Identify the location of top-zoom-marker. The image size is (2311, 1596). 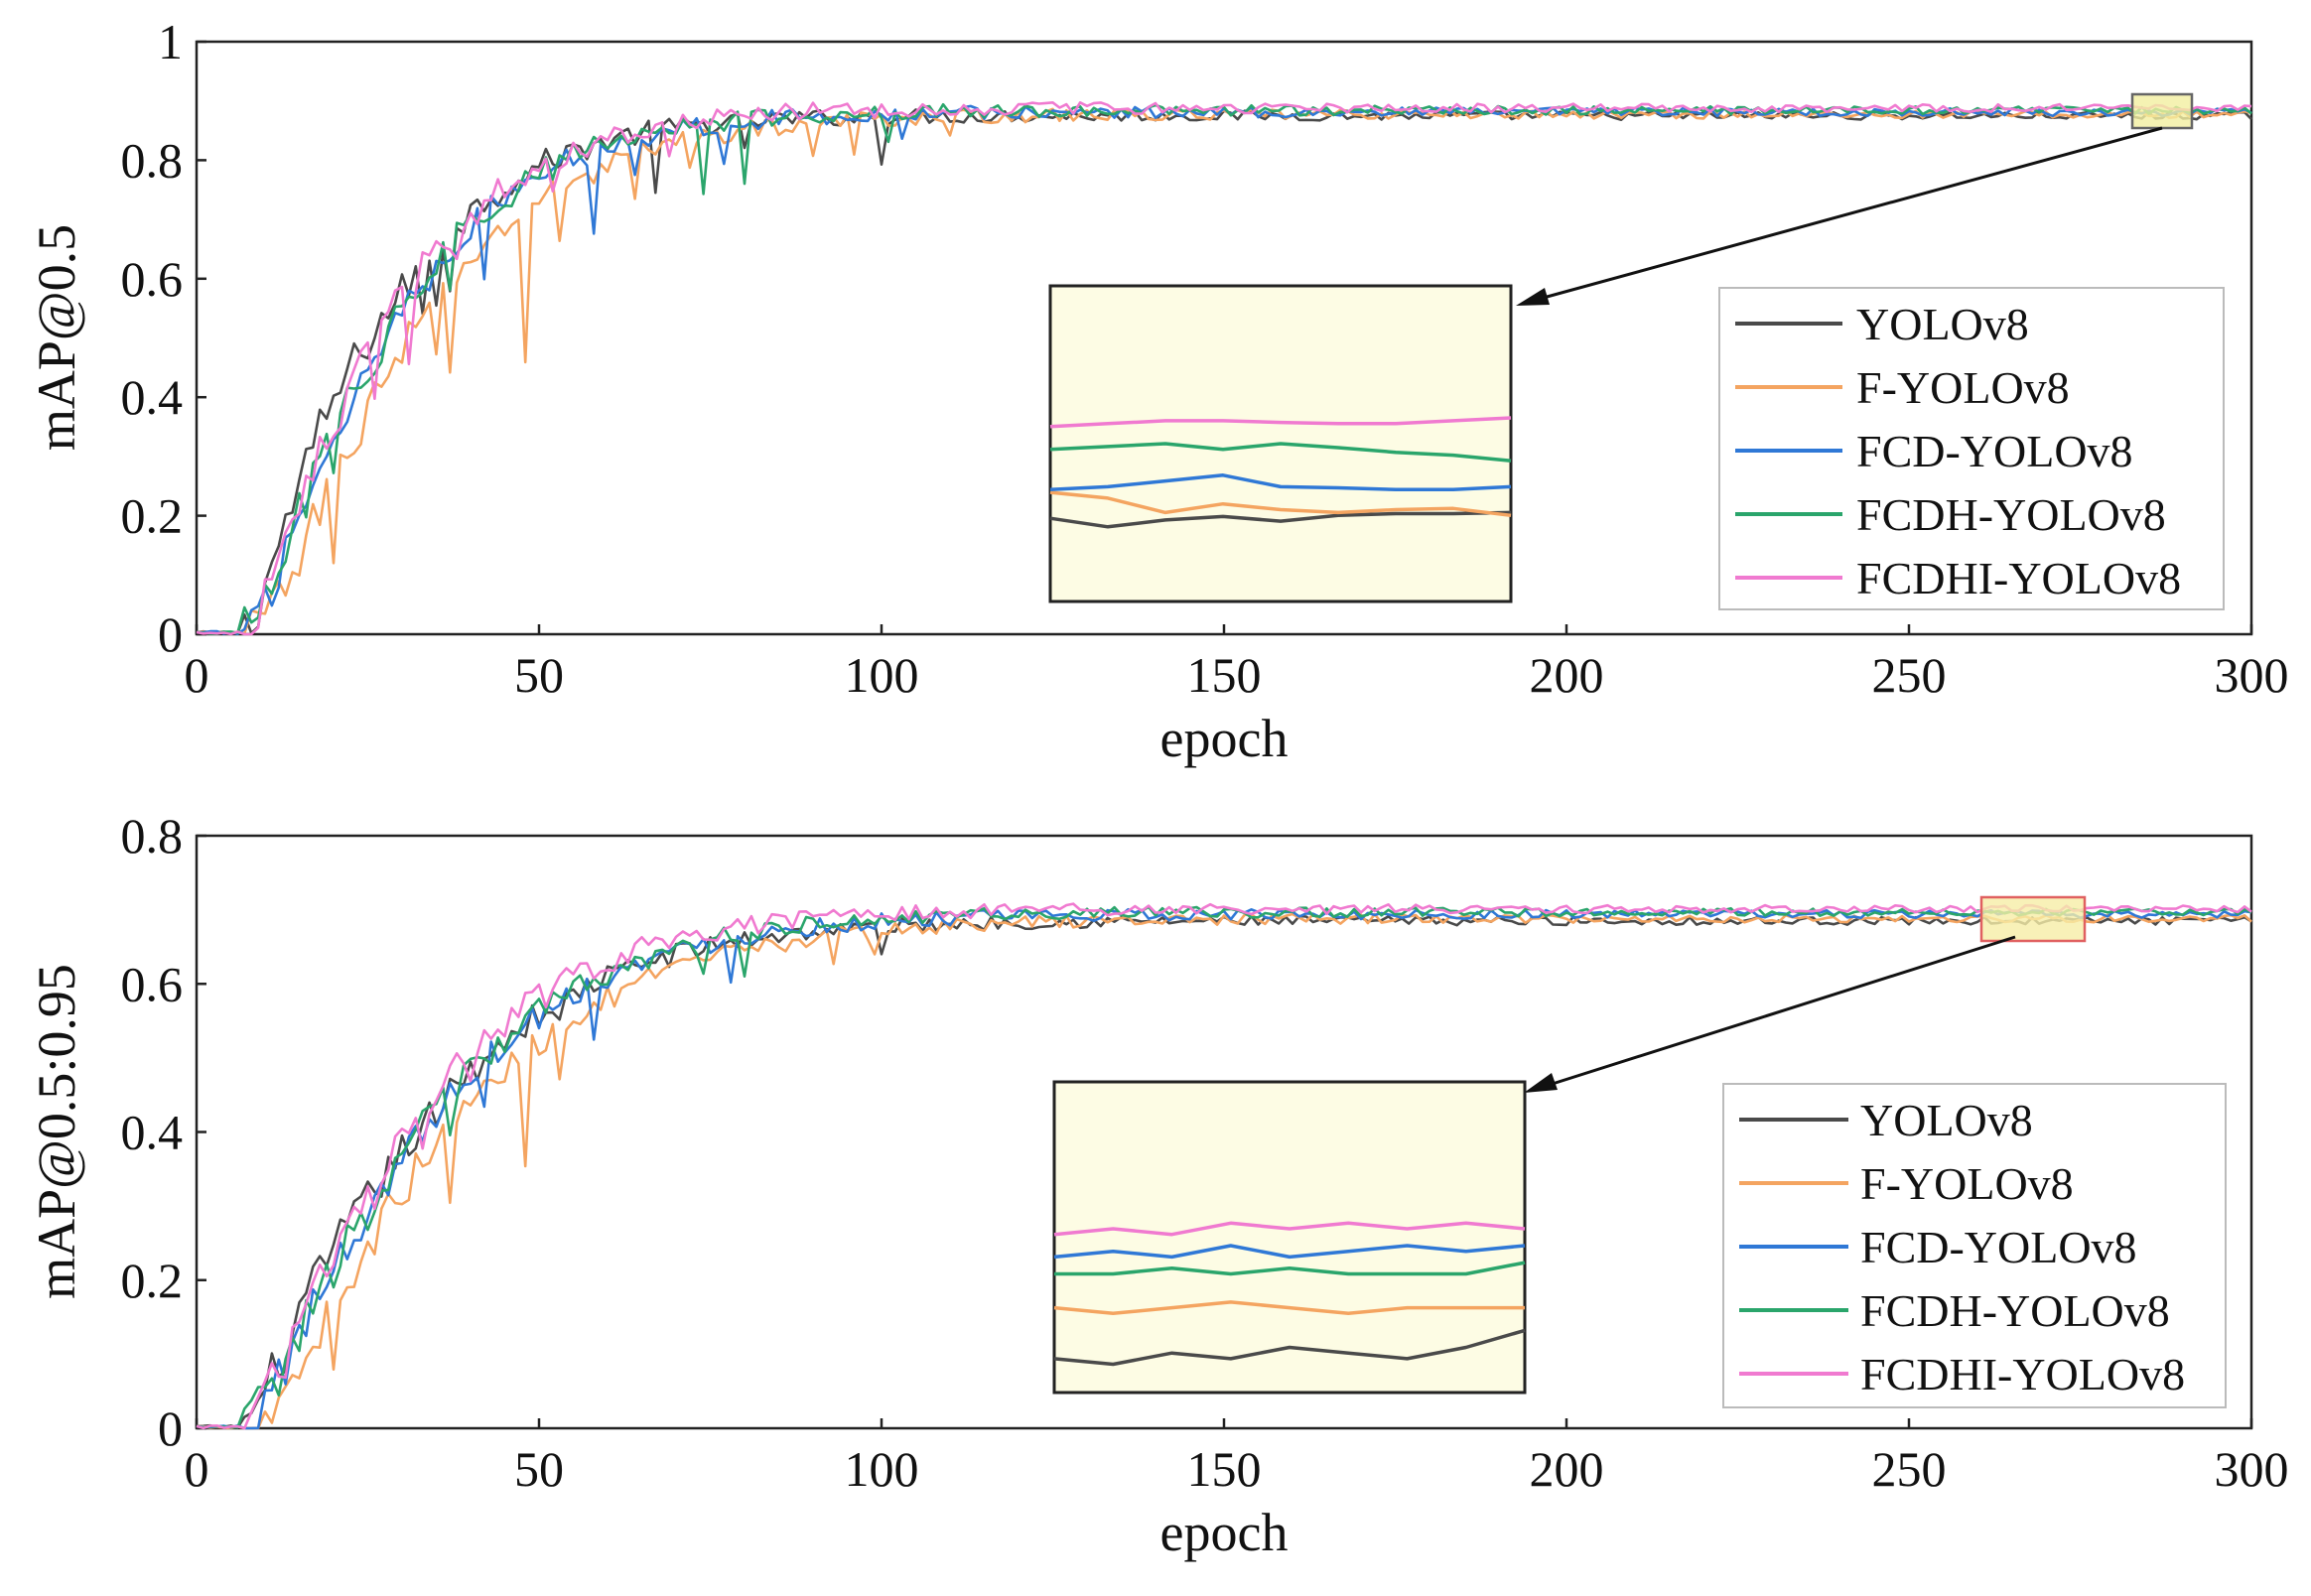
(2162, 111).